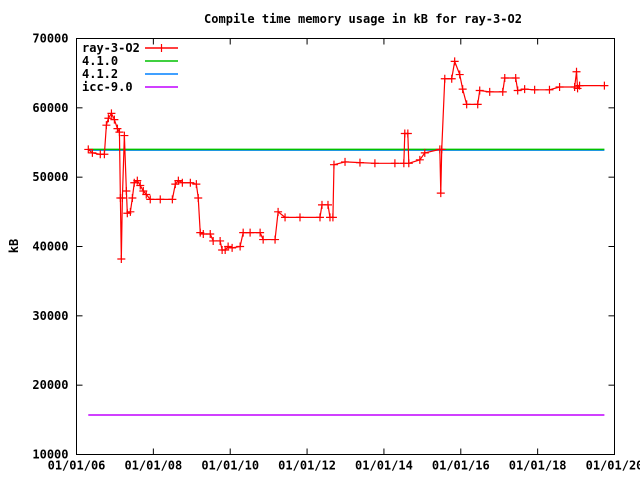 The image size is (640, 484). What do you see at coordinates (50, 455) in the screenshot?
I see `y-tick-label: 10000` at bounding box center [50, 455].